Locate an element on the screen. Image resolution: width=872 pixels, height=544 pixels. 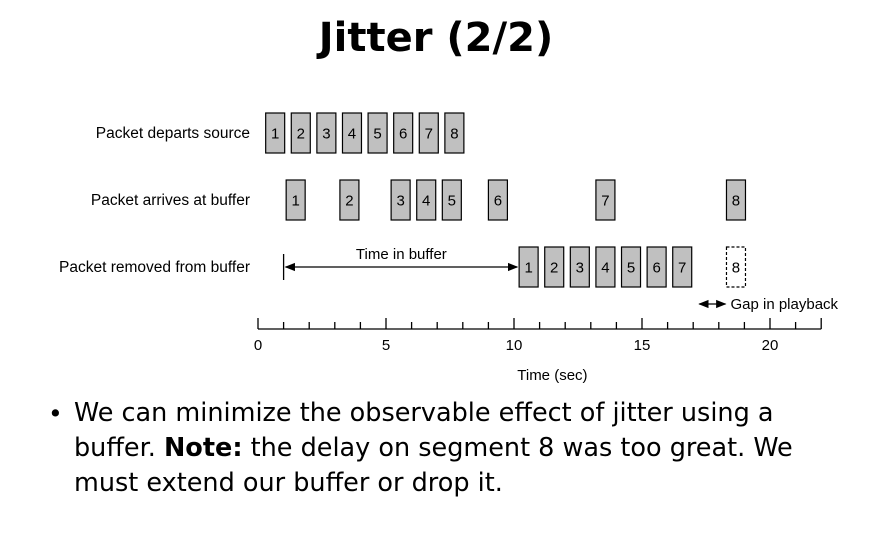
time-in-buffer-label: Time in buffer is located at coordinates (401, 254).